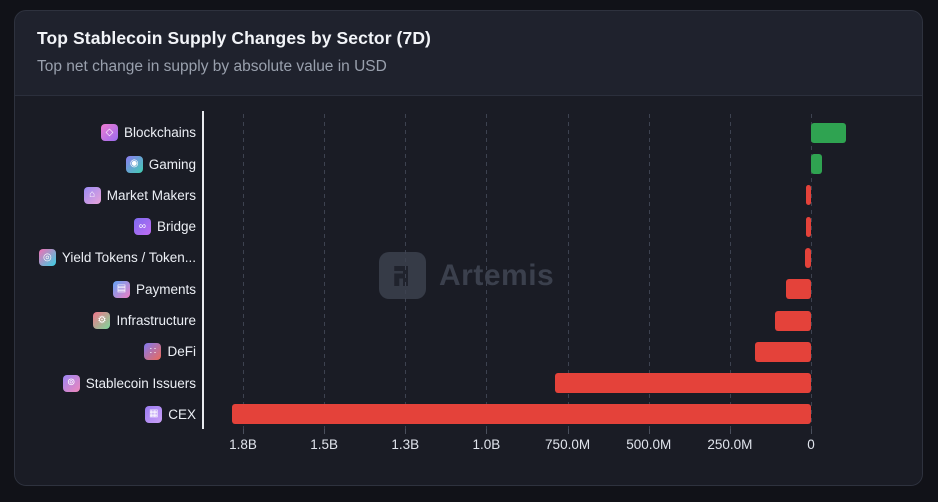 The image size is (938, 502). What do you see at coordinates (568, 431) in the screenshot?
I see `axis-tick-750-0m` at bounding box center [568, 431].